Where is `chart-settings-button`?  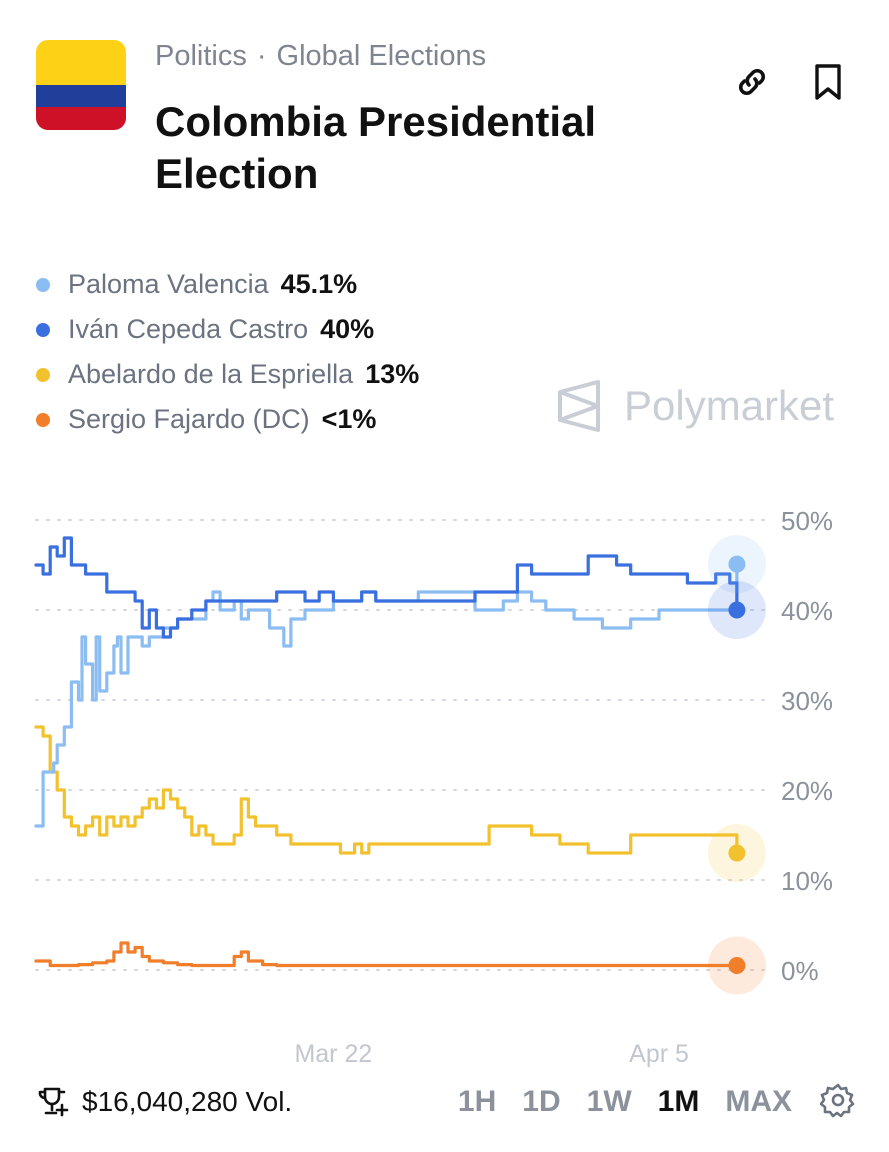 chart-settings-button is located at coordinates (837, 1102).